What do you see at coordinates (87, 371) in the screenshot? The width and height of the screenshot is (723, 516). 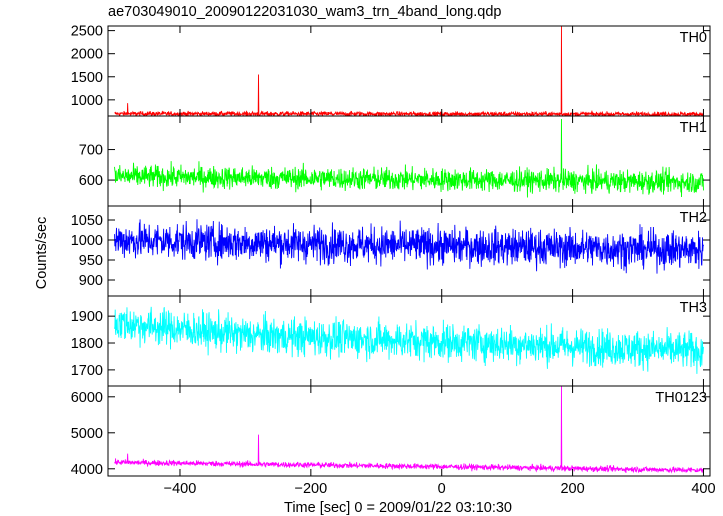 I see `y-tick-label: 1700` at bounding box center [87, 371].